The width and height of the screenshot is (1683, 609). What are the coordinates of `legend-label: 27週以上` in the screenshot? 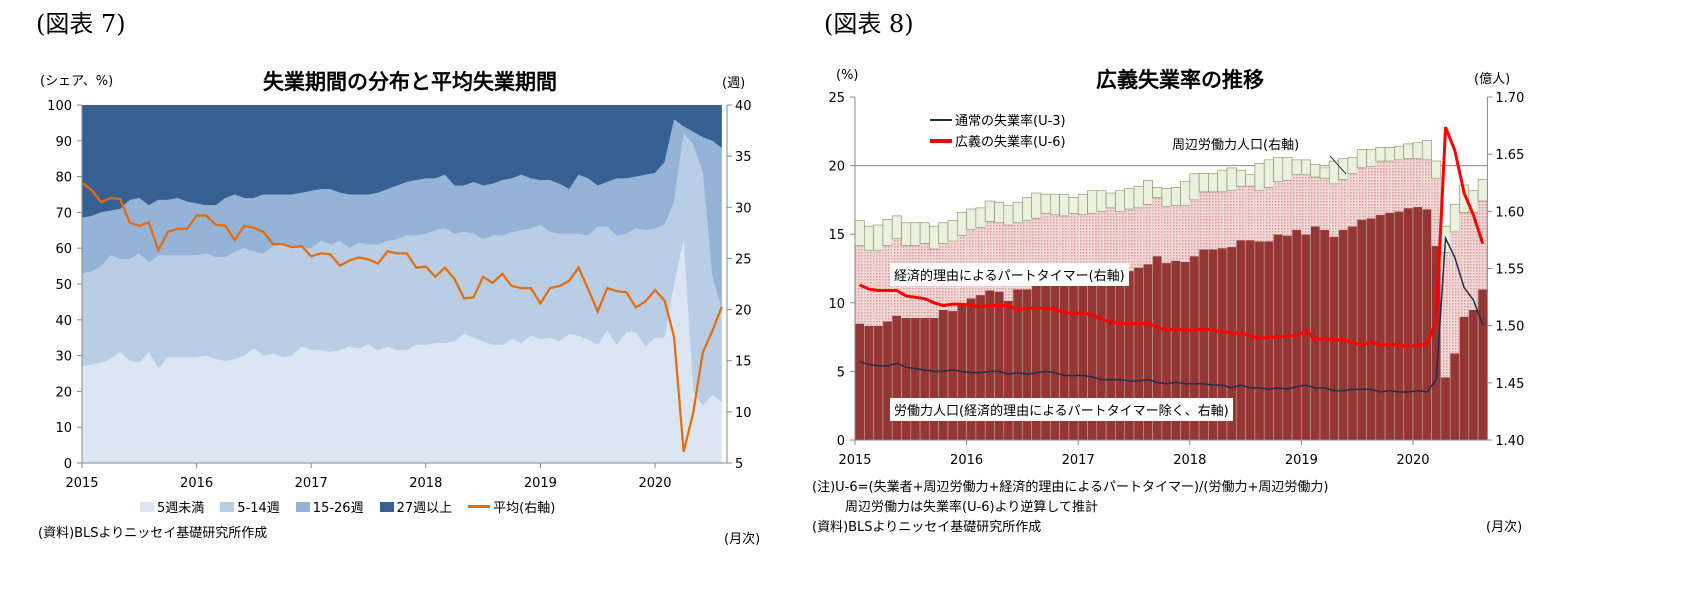 It's located at (424, 508).